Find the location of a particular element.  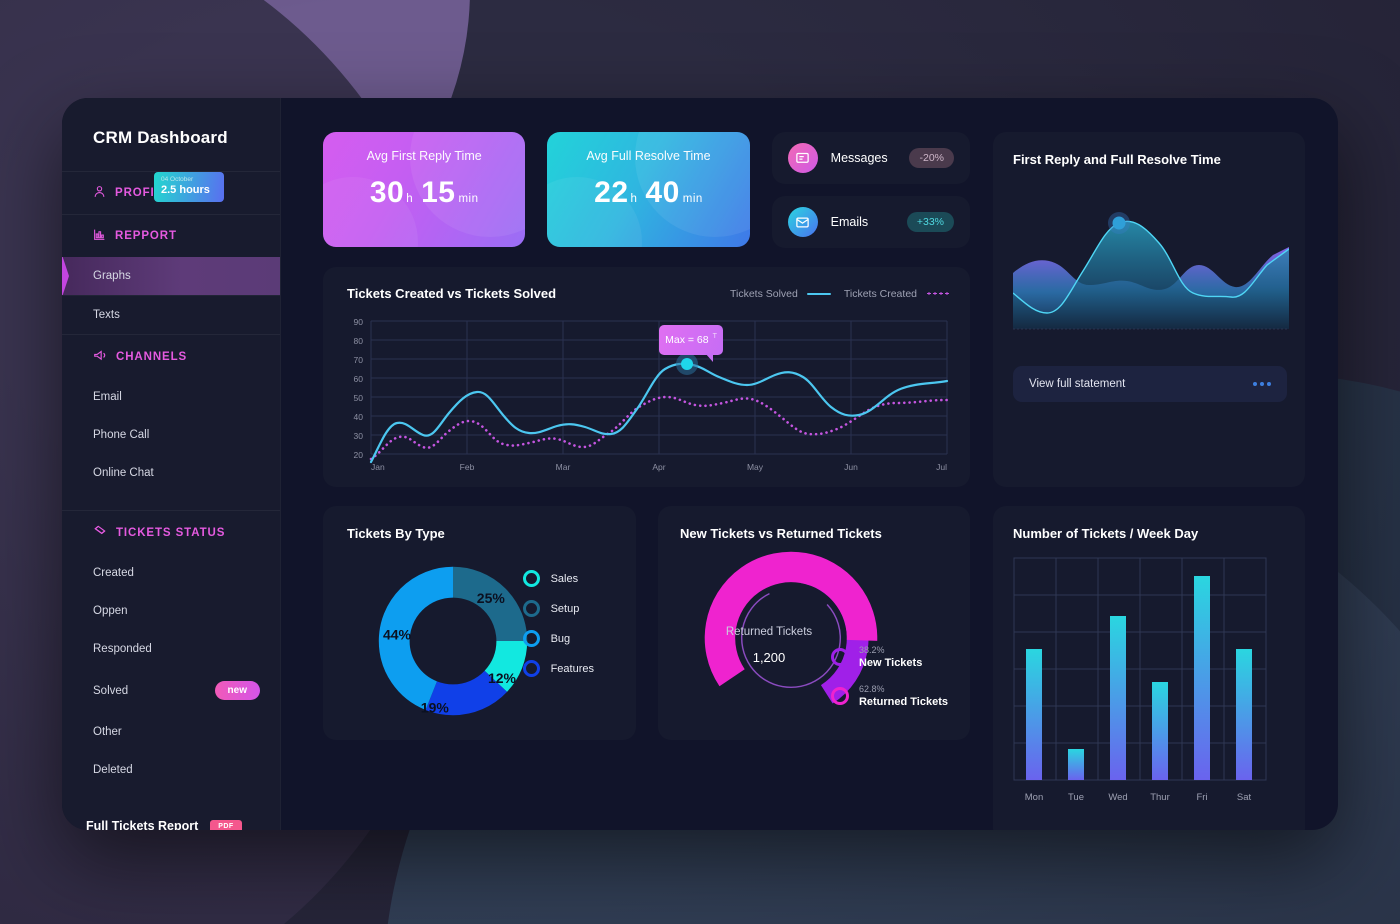

sidebar-spacer is located at coordinates (171, 501).